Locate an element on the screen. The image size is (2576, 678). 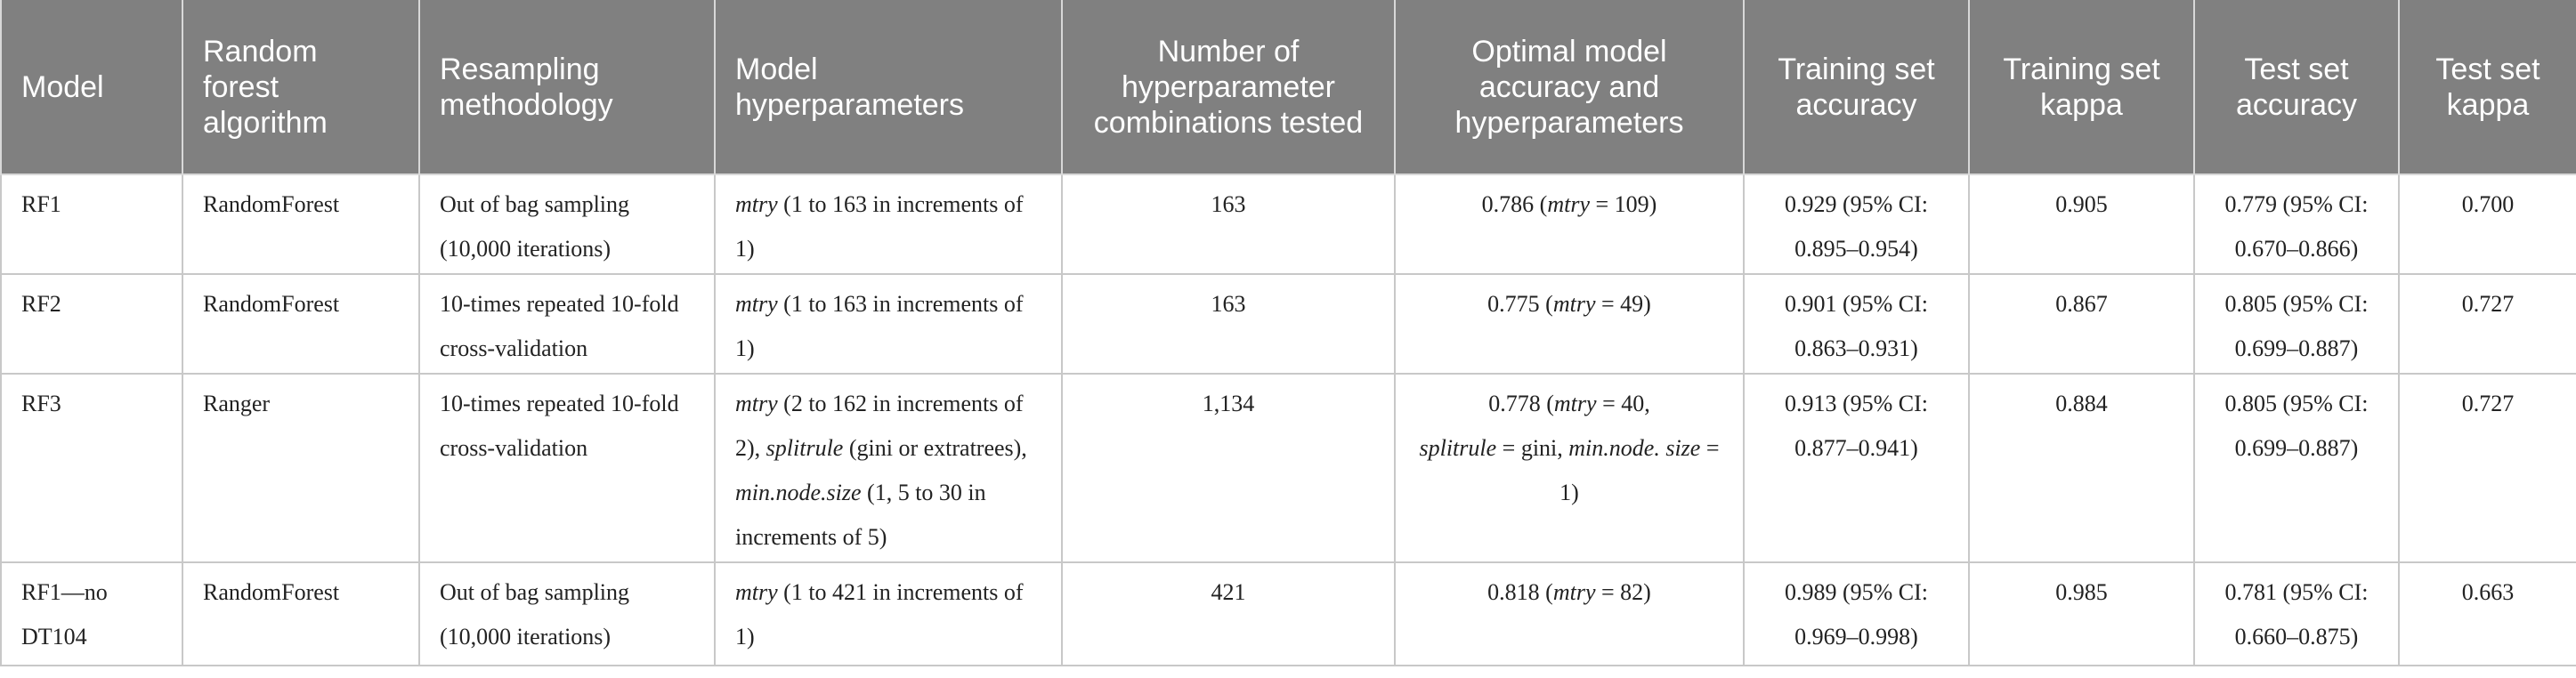
header-train-kappa: Training set kappa is located at coordinates (2082, 87).